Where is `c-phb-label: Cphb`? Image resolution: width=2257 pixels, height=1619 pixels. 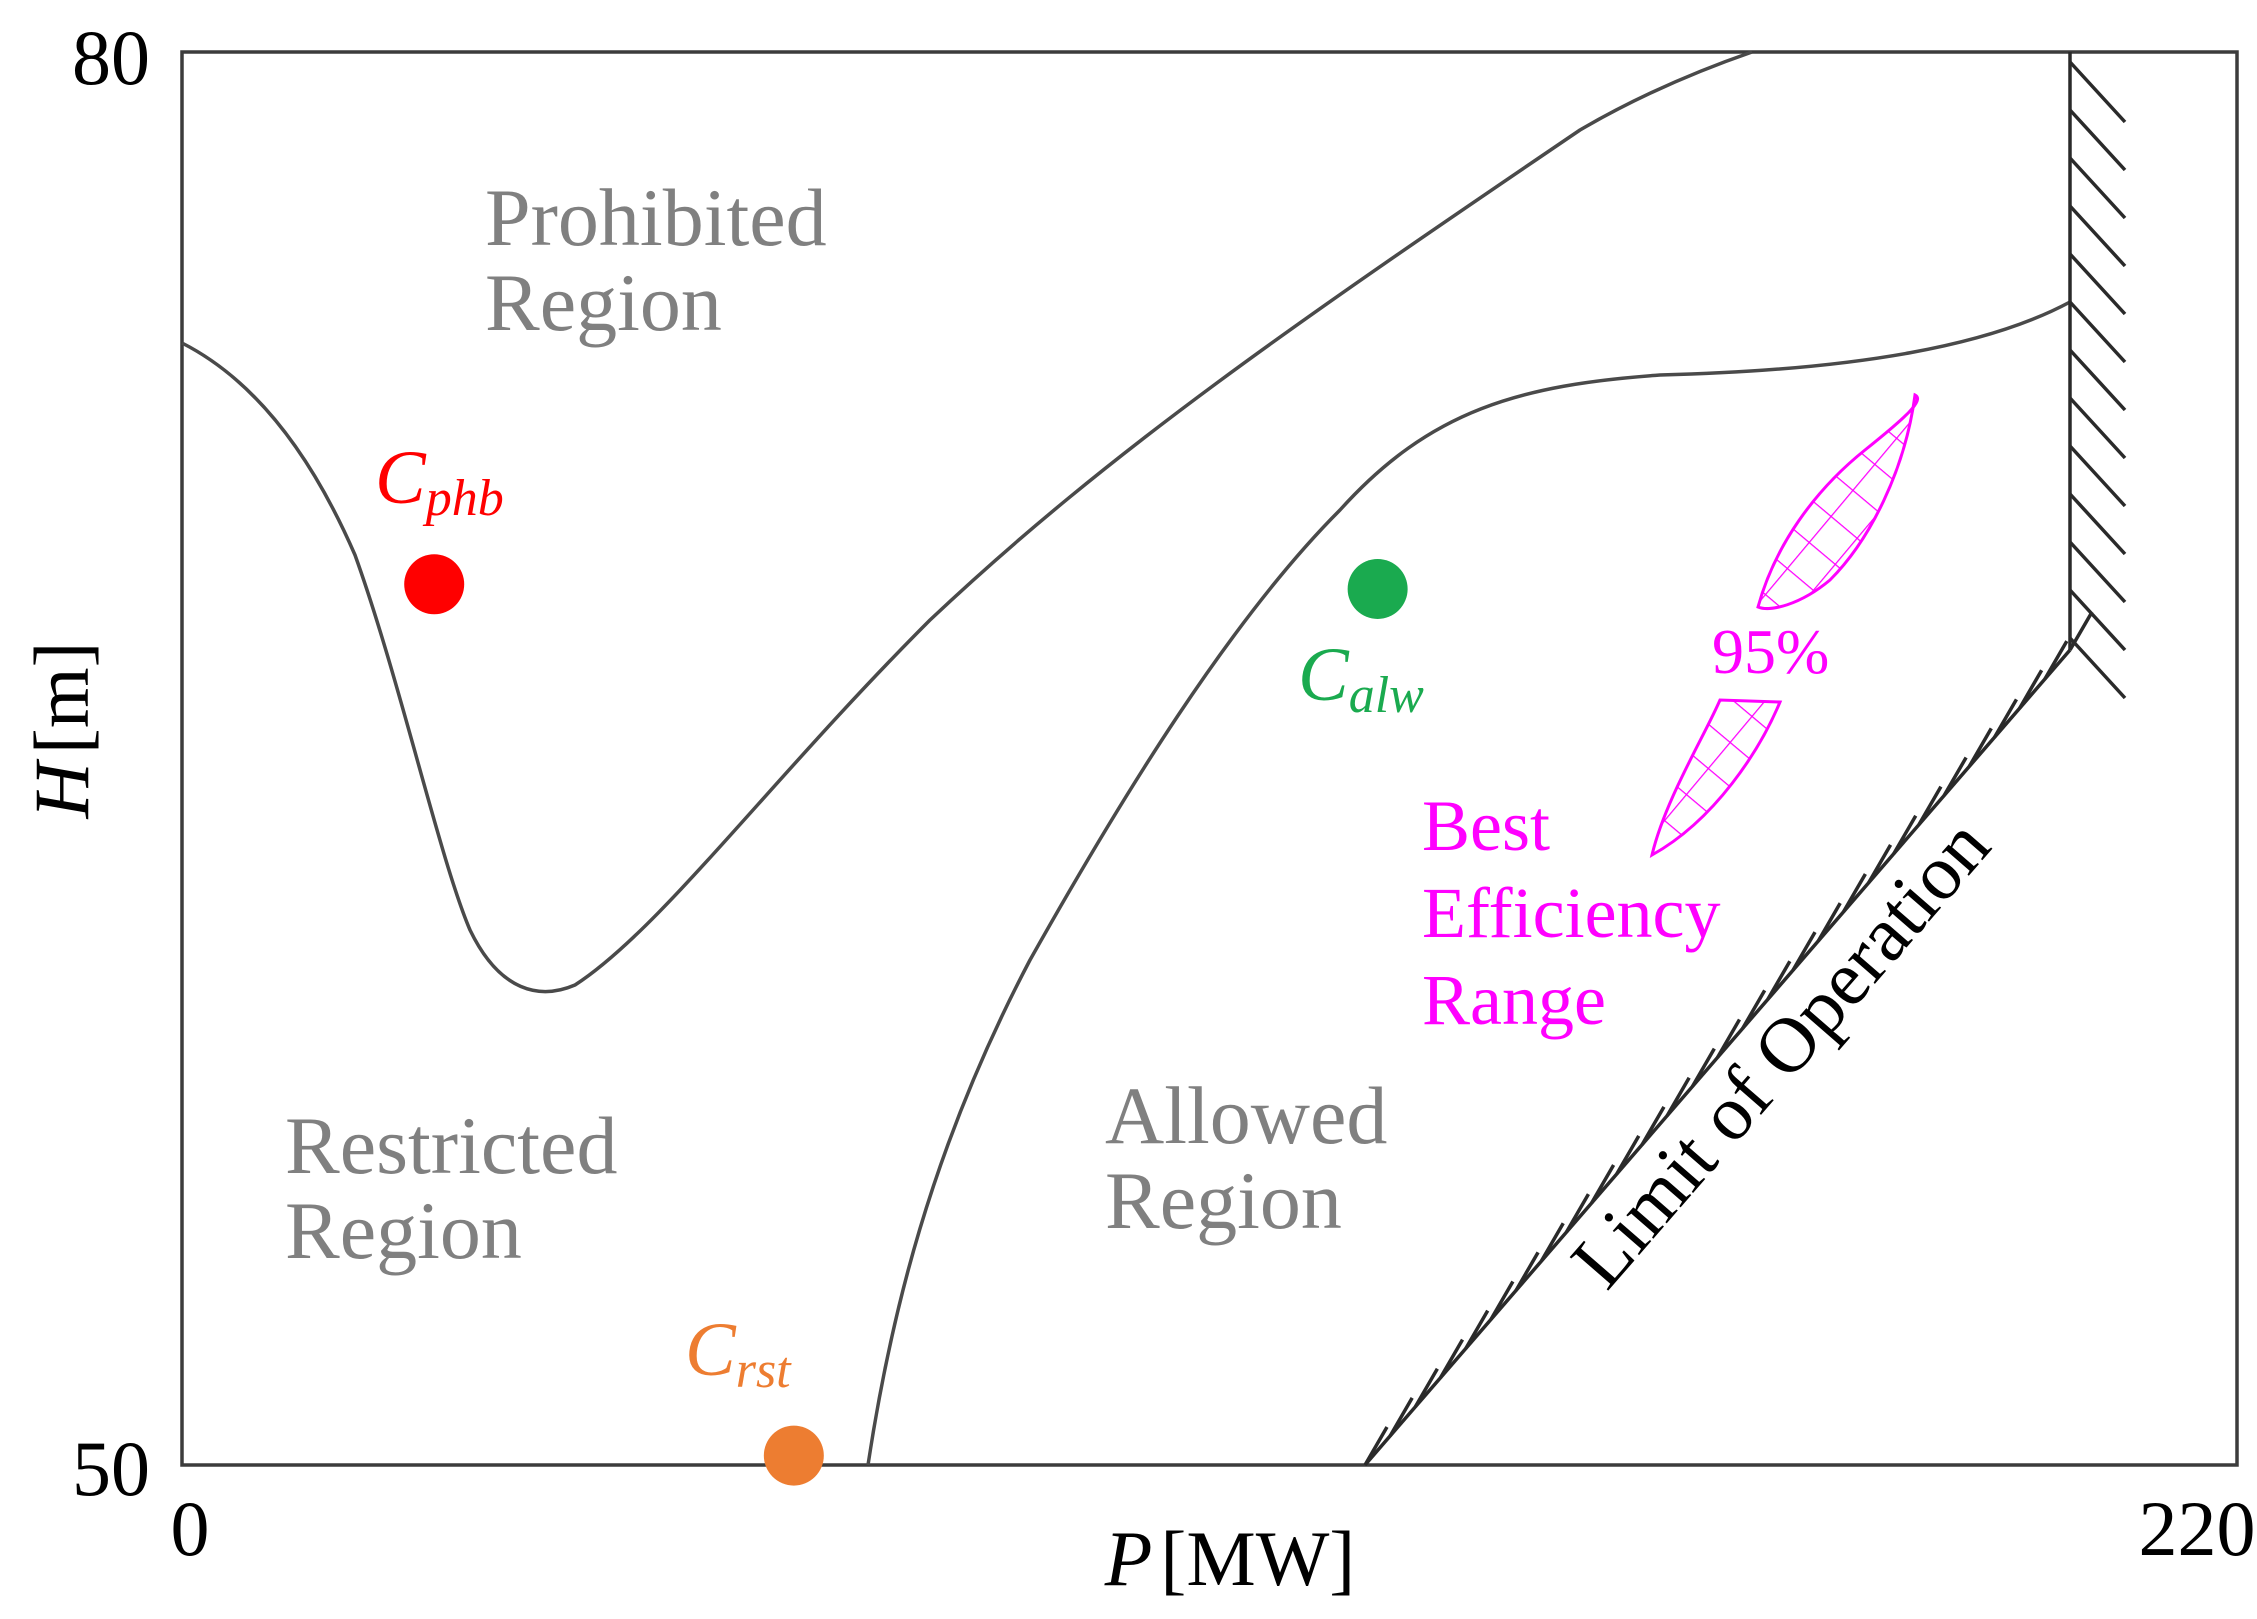
c-phb-label: Cphb is located at coordinates (439, 481).